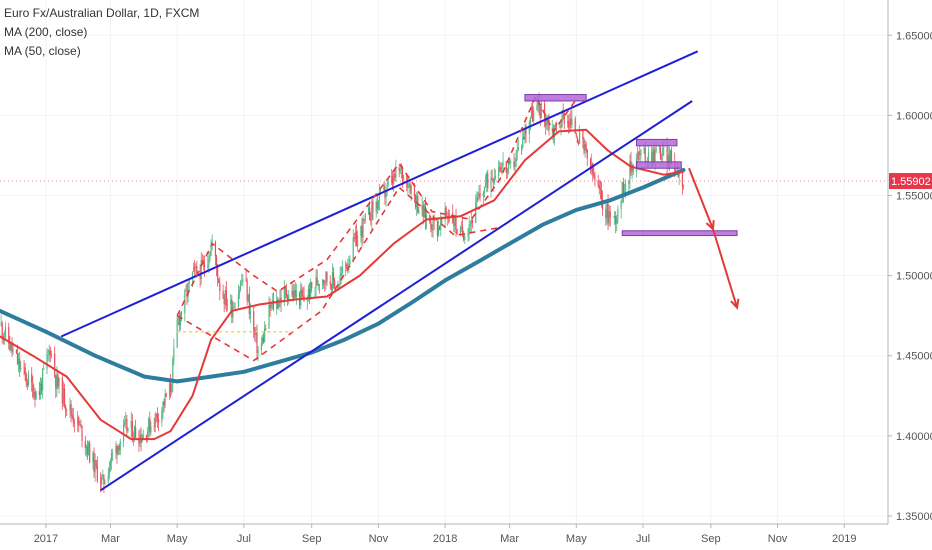 This screenshot has width=932, height=550. What do you see at coordinates (312, 539) in the screenshot?
I see `time-tick-label: Sep` at bounding box center [312, 539].